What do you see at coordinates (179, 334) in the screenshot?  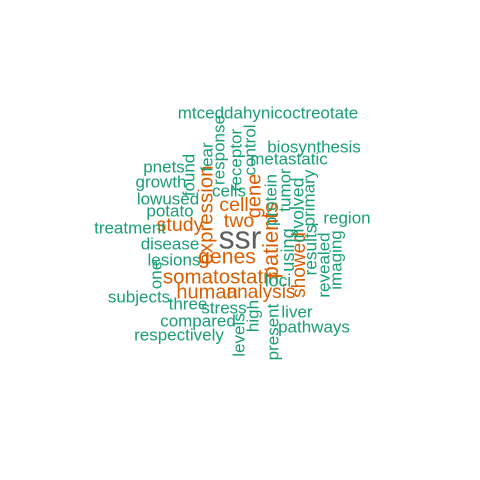 I see `word-respectively: respectively` at bounding box center [179, 334].